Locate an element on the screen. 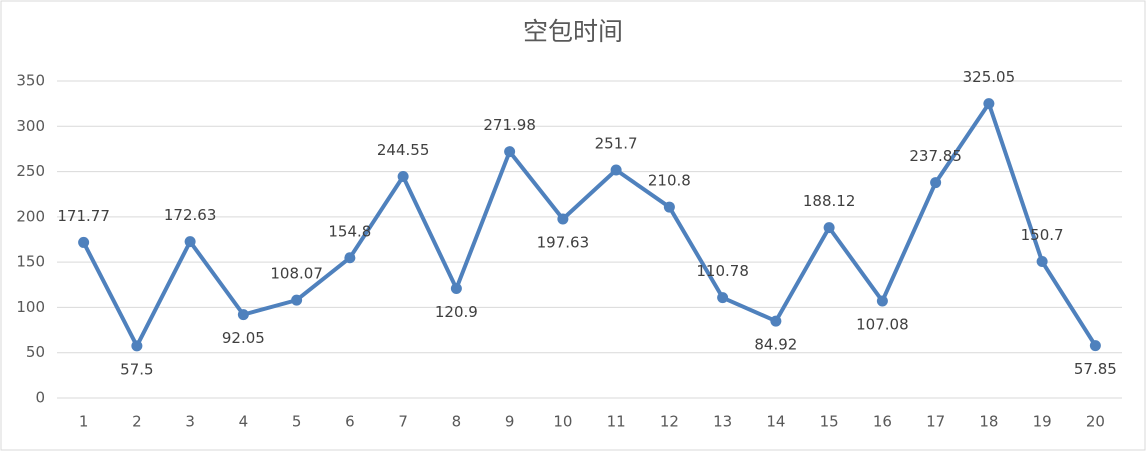 The image size is (1146, 451). y-tick-label: 300 is located at coordinates (30, 126).